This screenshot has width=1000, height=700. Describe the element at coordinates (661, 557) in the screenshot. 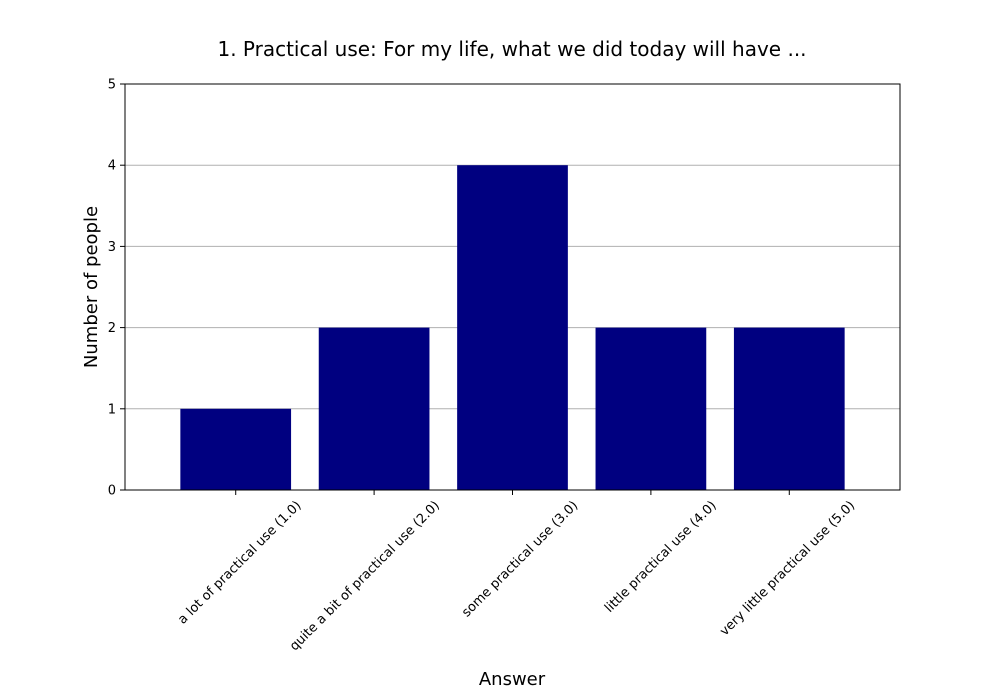

I see `x-tick-label: little practical use (4.0)` at that location.